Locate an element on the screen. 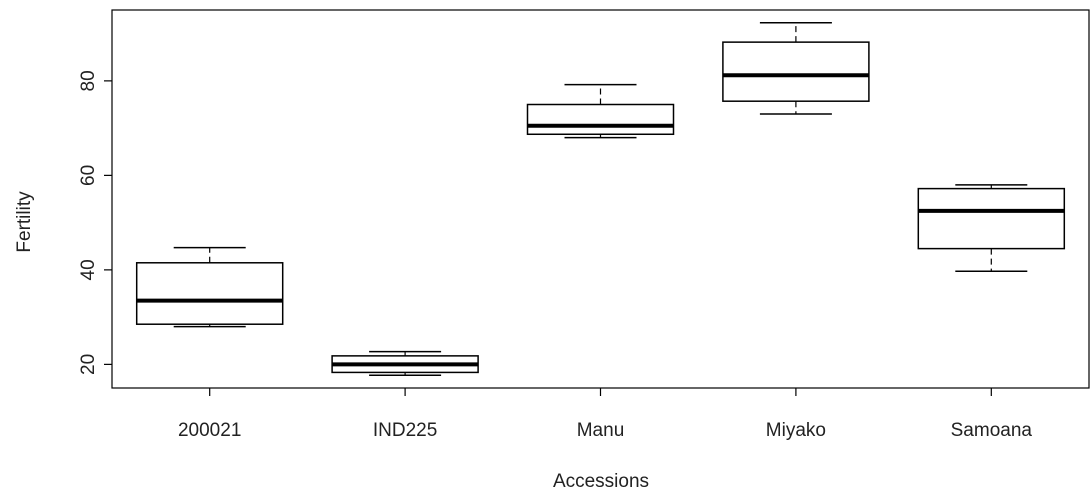 The width and height of the screenshot is (1092, 491). y-tick-label: 80 is located at coordinates (88, 80).